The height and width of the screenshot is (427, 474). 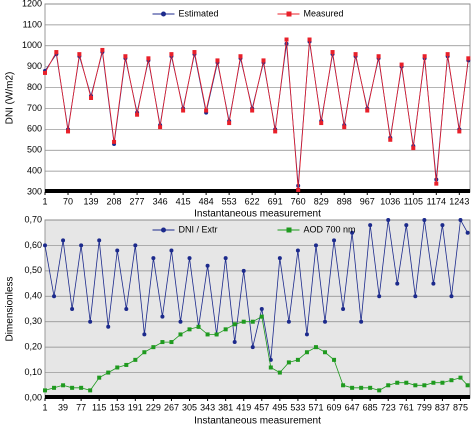 I want to click on x-tick-label: 533, so click(x=297, y=407).